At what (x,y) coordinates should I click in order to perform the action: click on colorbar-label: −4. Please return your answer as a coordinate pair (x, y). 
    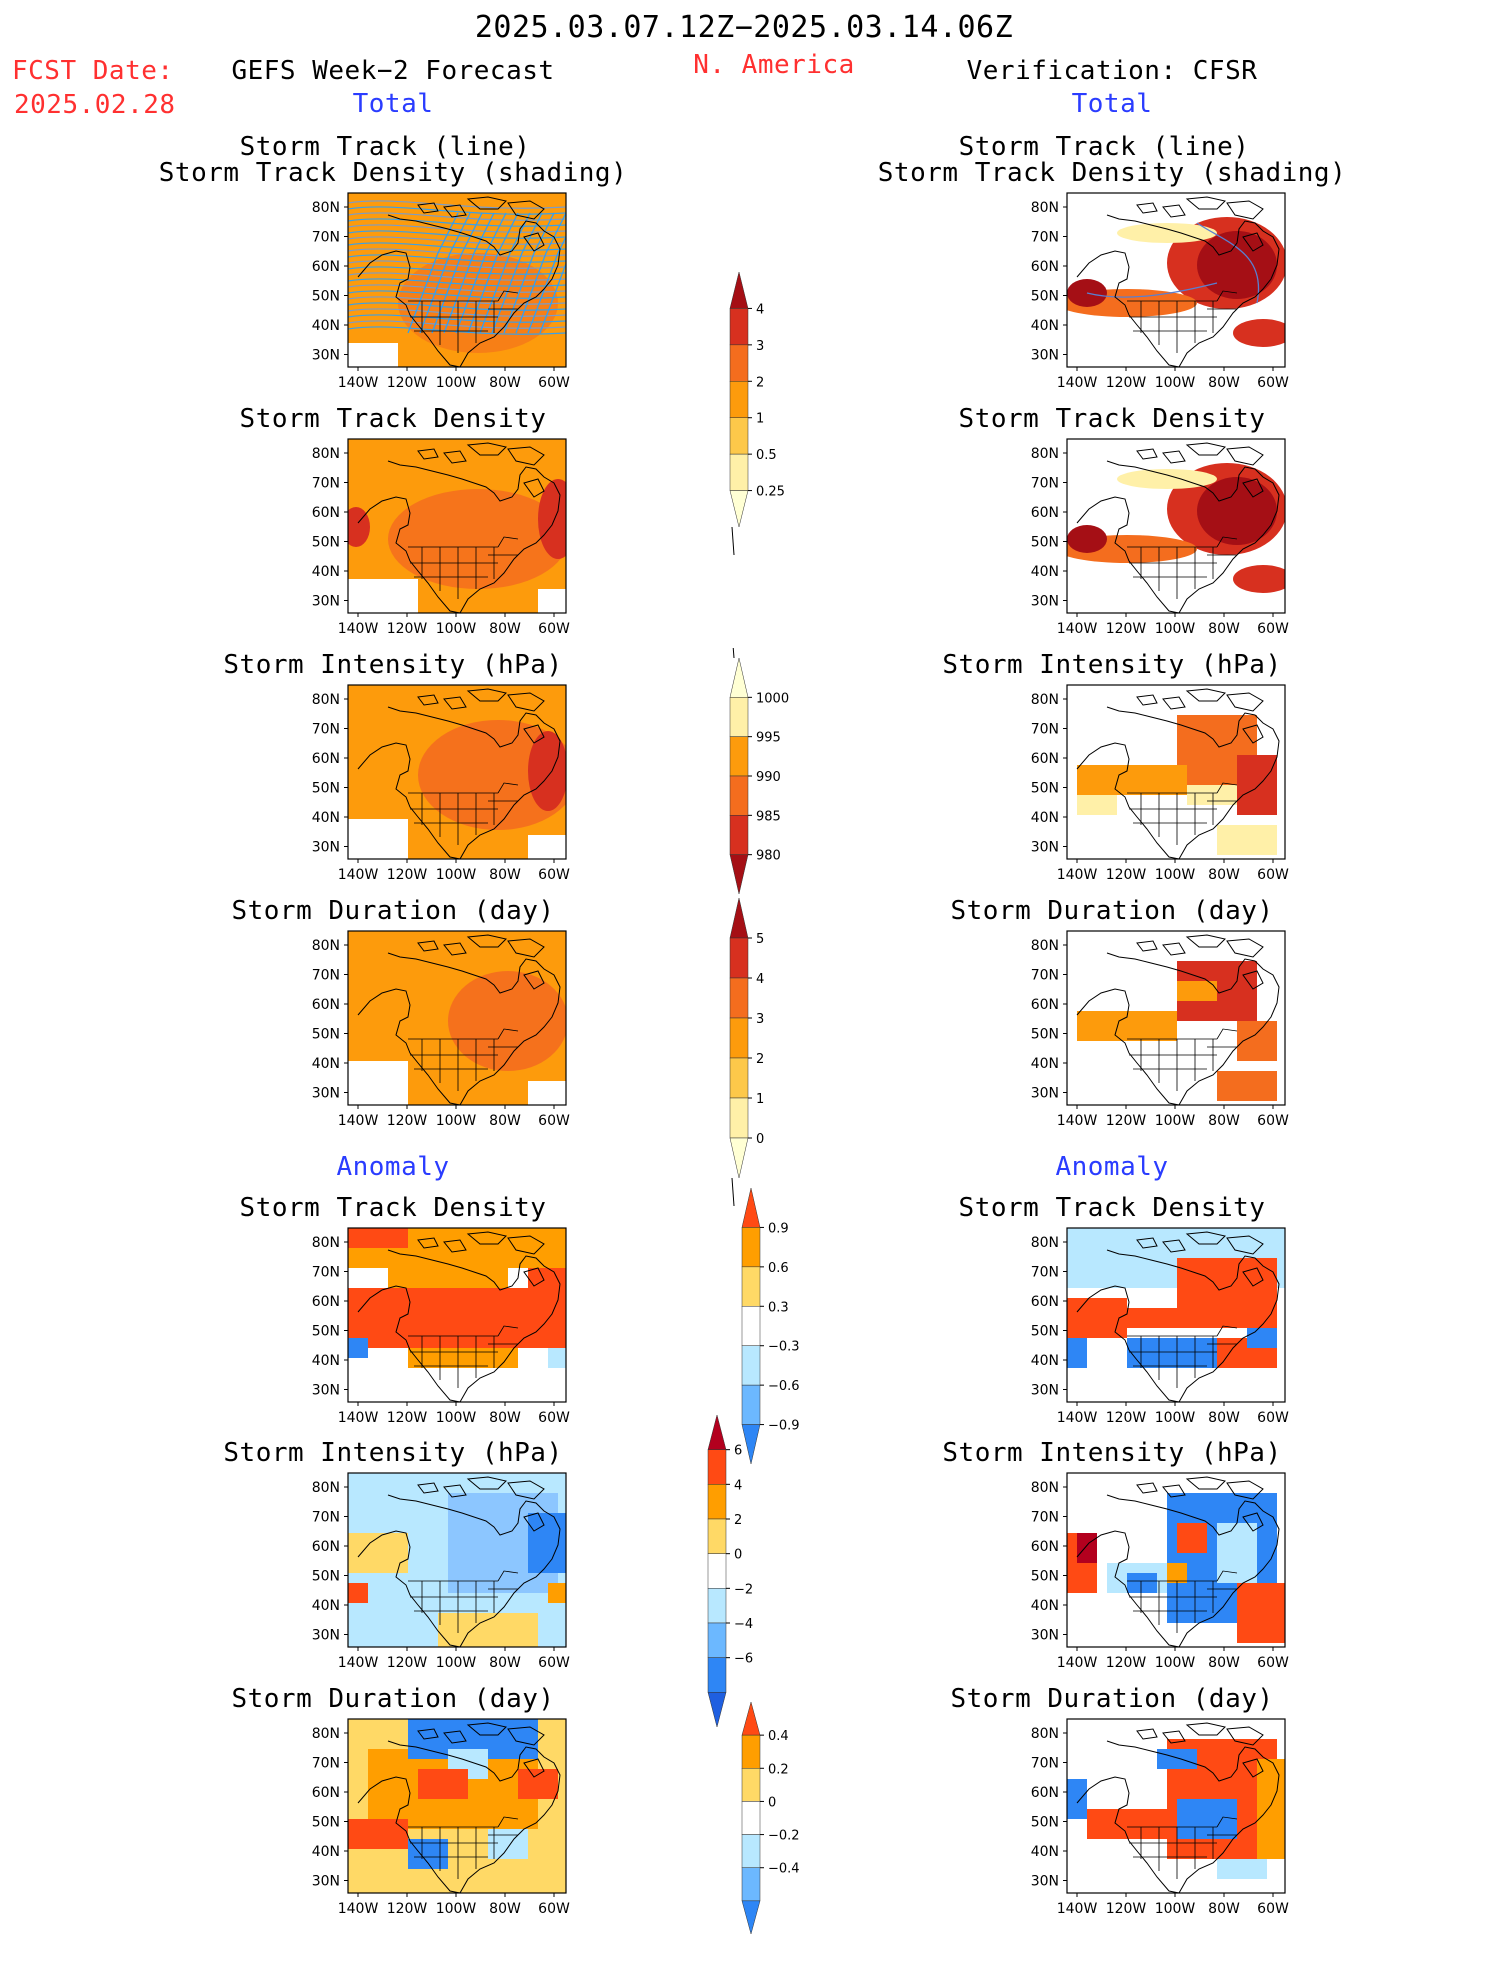
    Looking at the image, I should click on (743, 1624).